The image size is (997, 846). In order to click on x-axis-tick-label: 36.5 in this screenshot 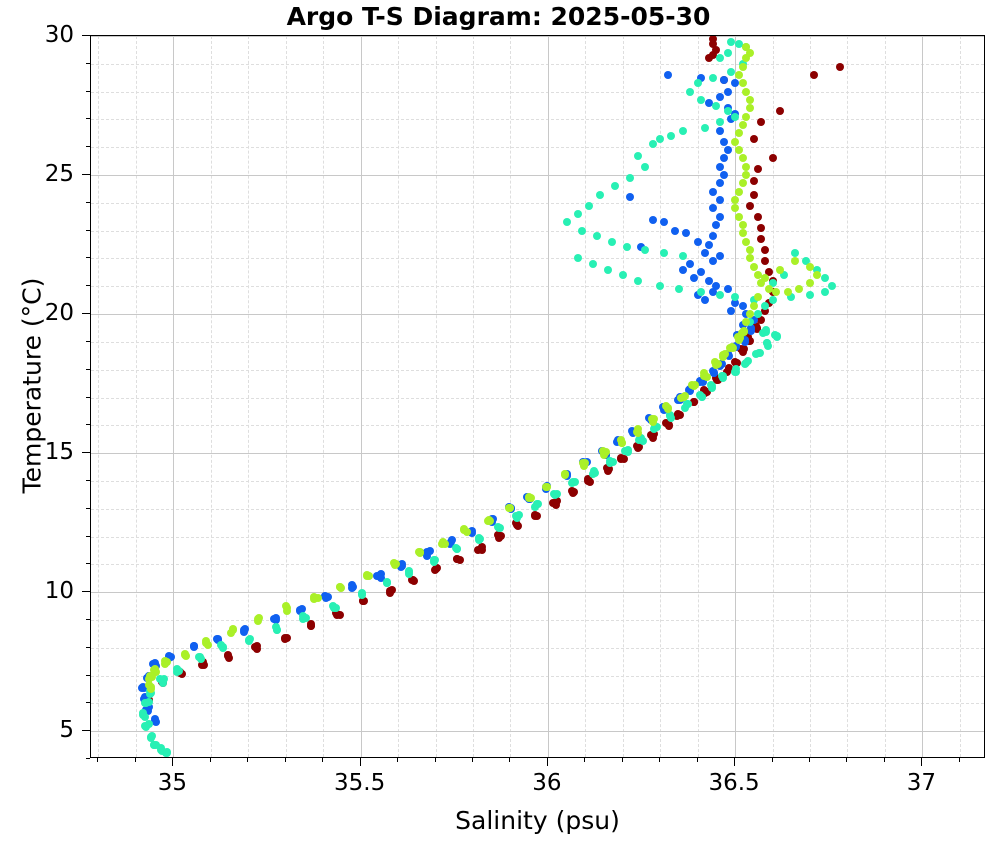, I will do `click(734, 783)`.